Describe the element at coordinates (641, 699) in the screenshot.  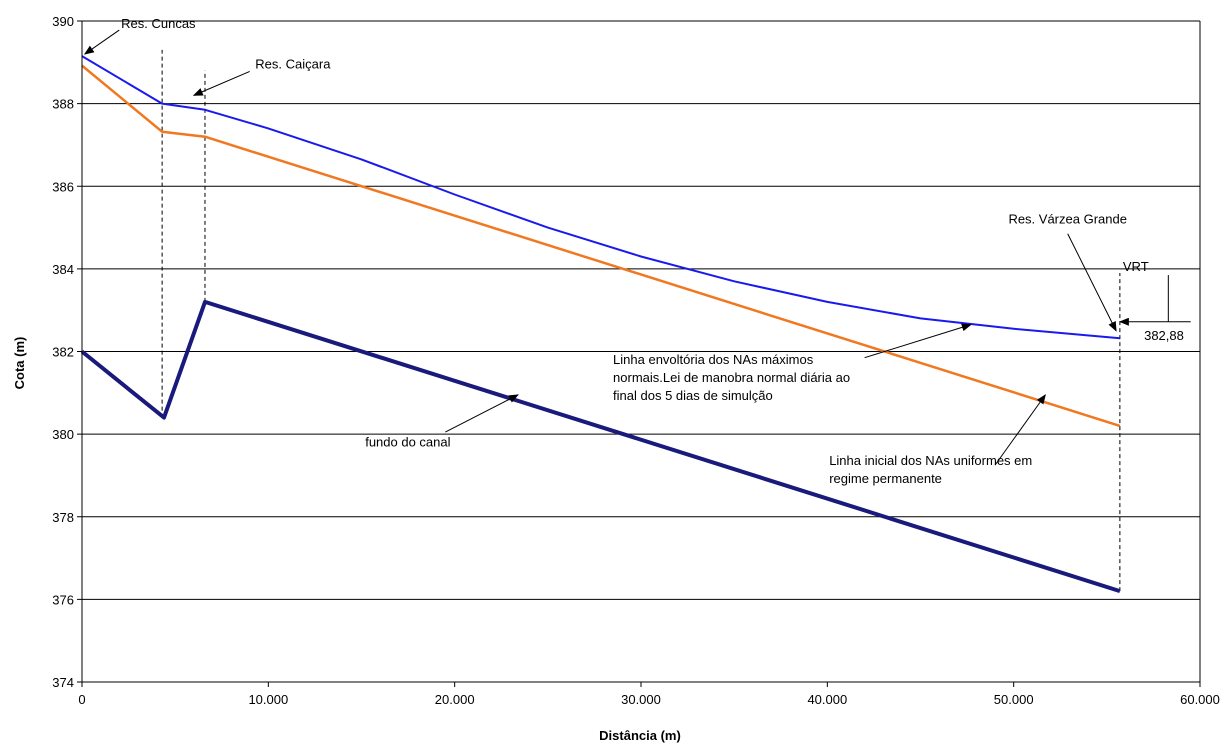
I see `x-tick-label: 30.000` at that location.